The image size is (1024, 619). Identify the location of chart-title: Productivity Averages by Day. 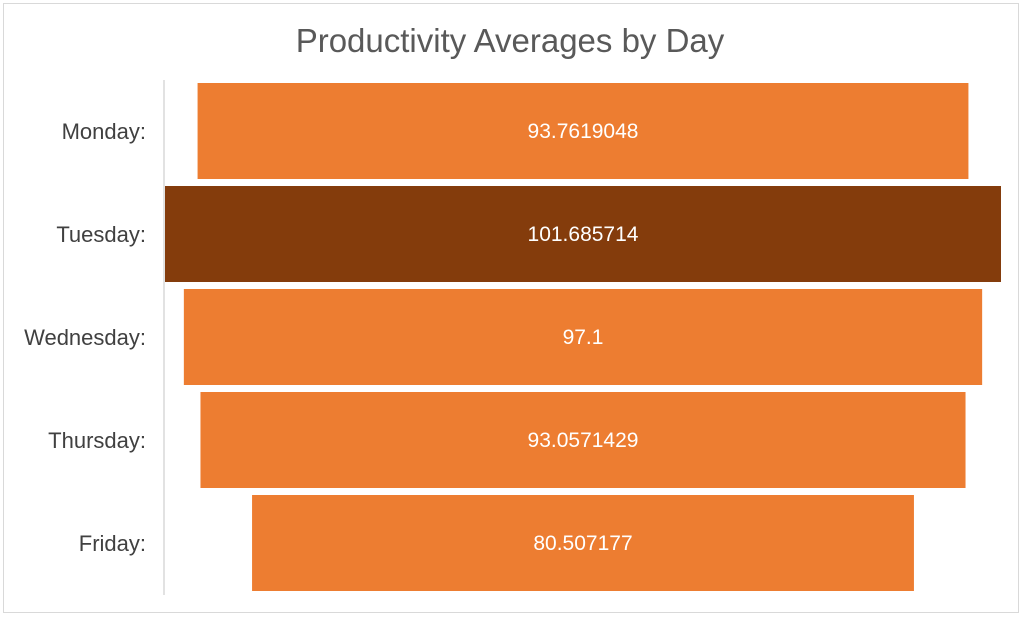
(510, 40).